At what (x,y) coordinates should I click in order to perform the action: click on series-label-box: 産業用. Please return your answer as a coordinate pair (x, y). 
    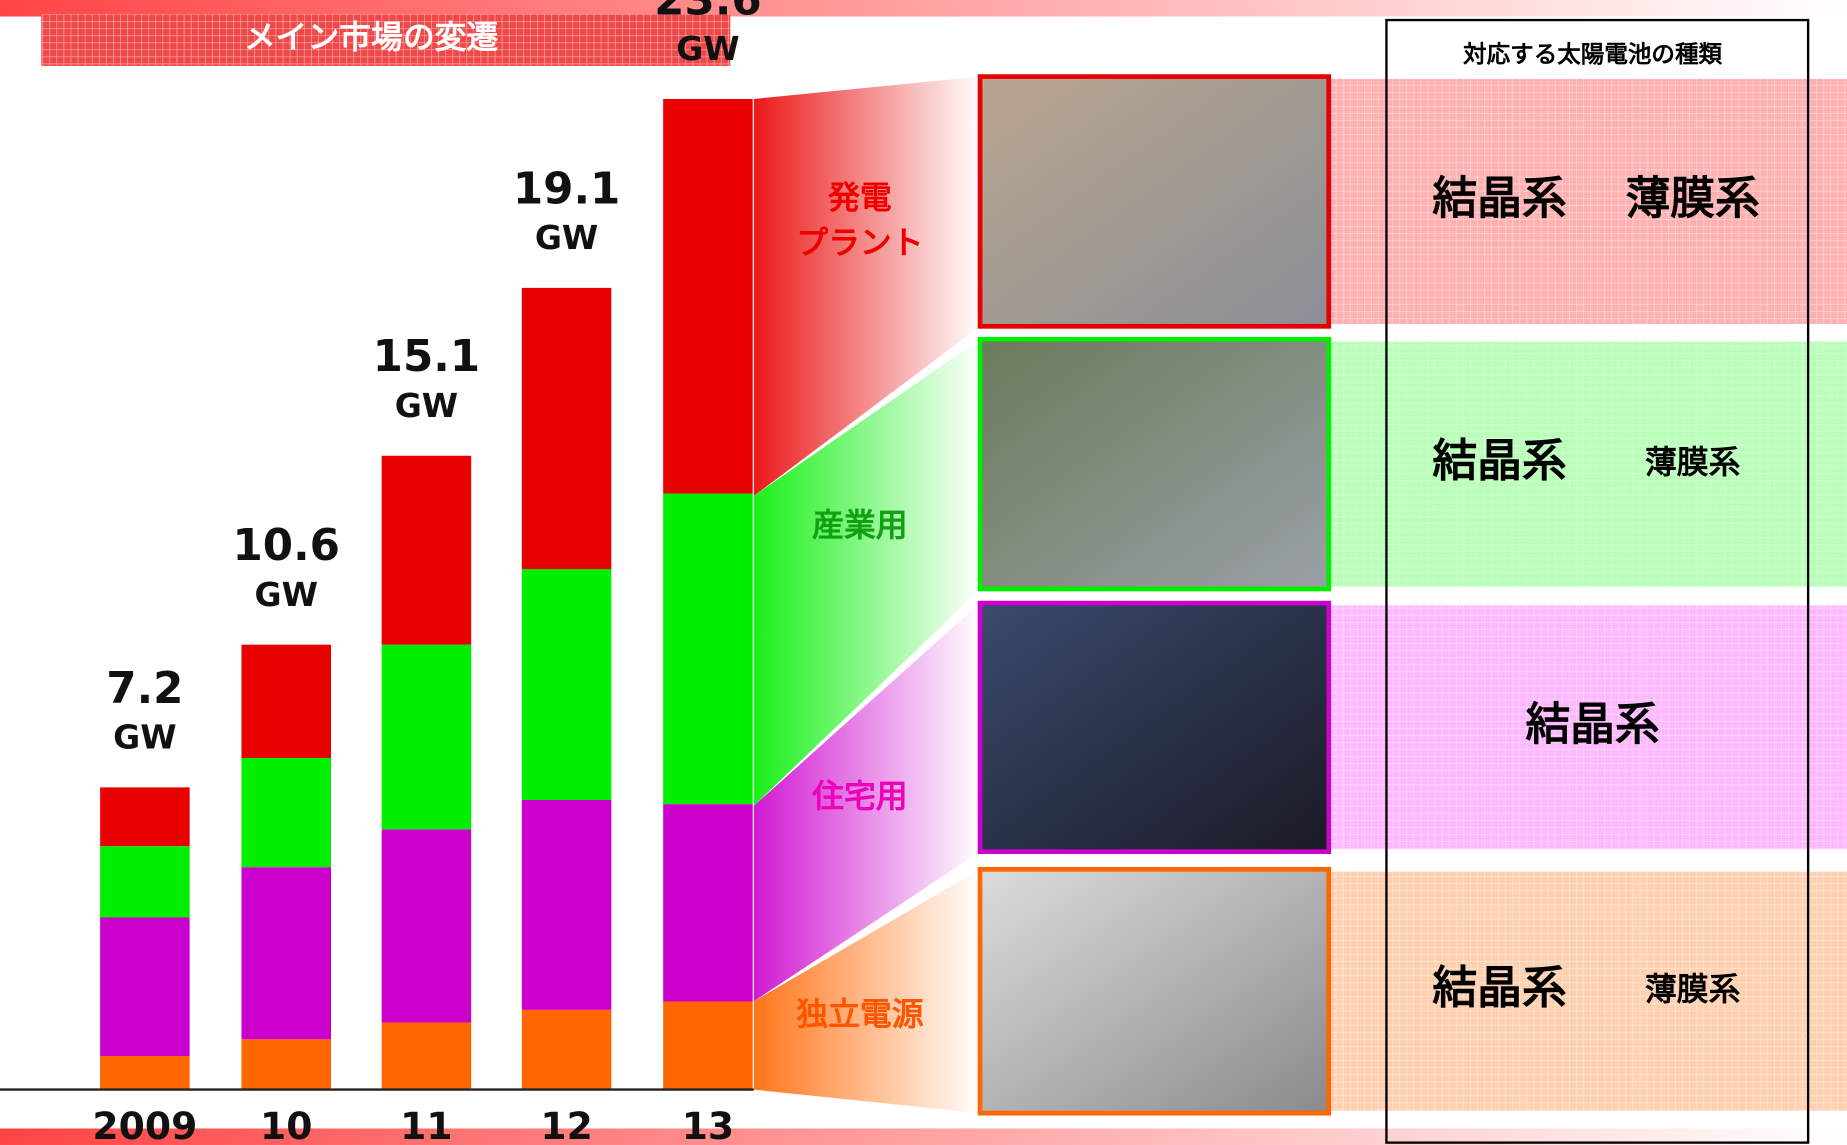
    Looking at the image, I should click on (860, 527).